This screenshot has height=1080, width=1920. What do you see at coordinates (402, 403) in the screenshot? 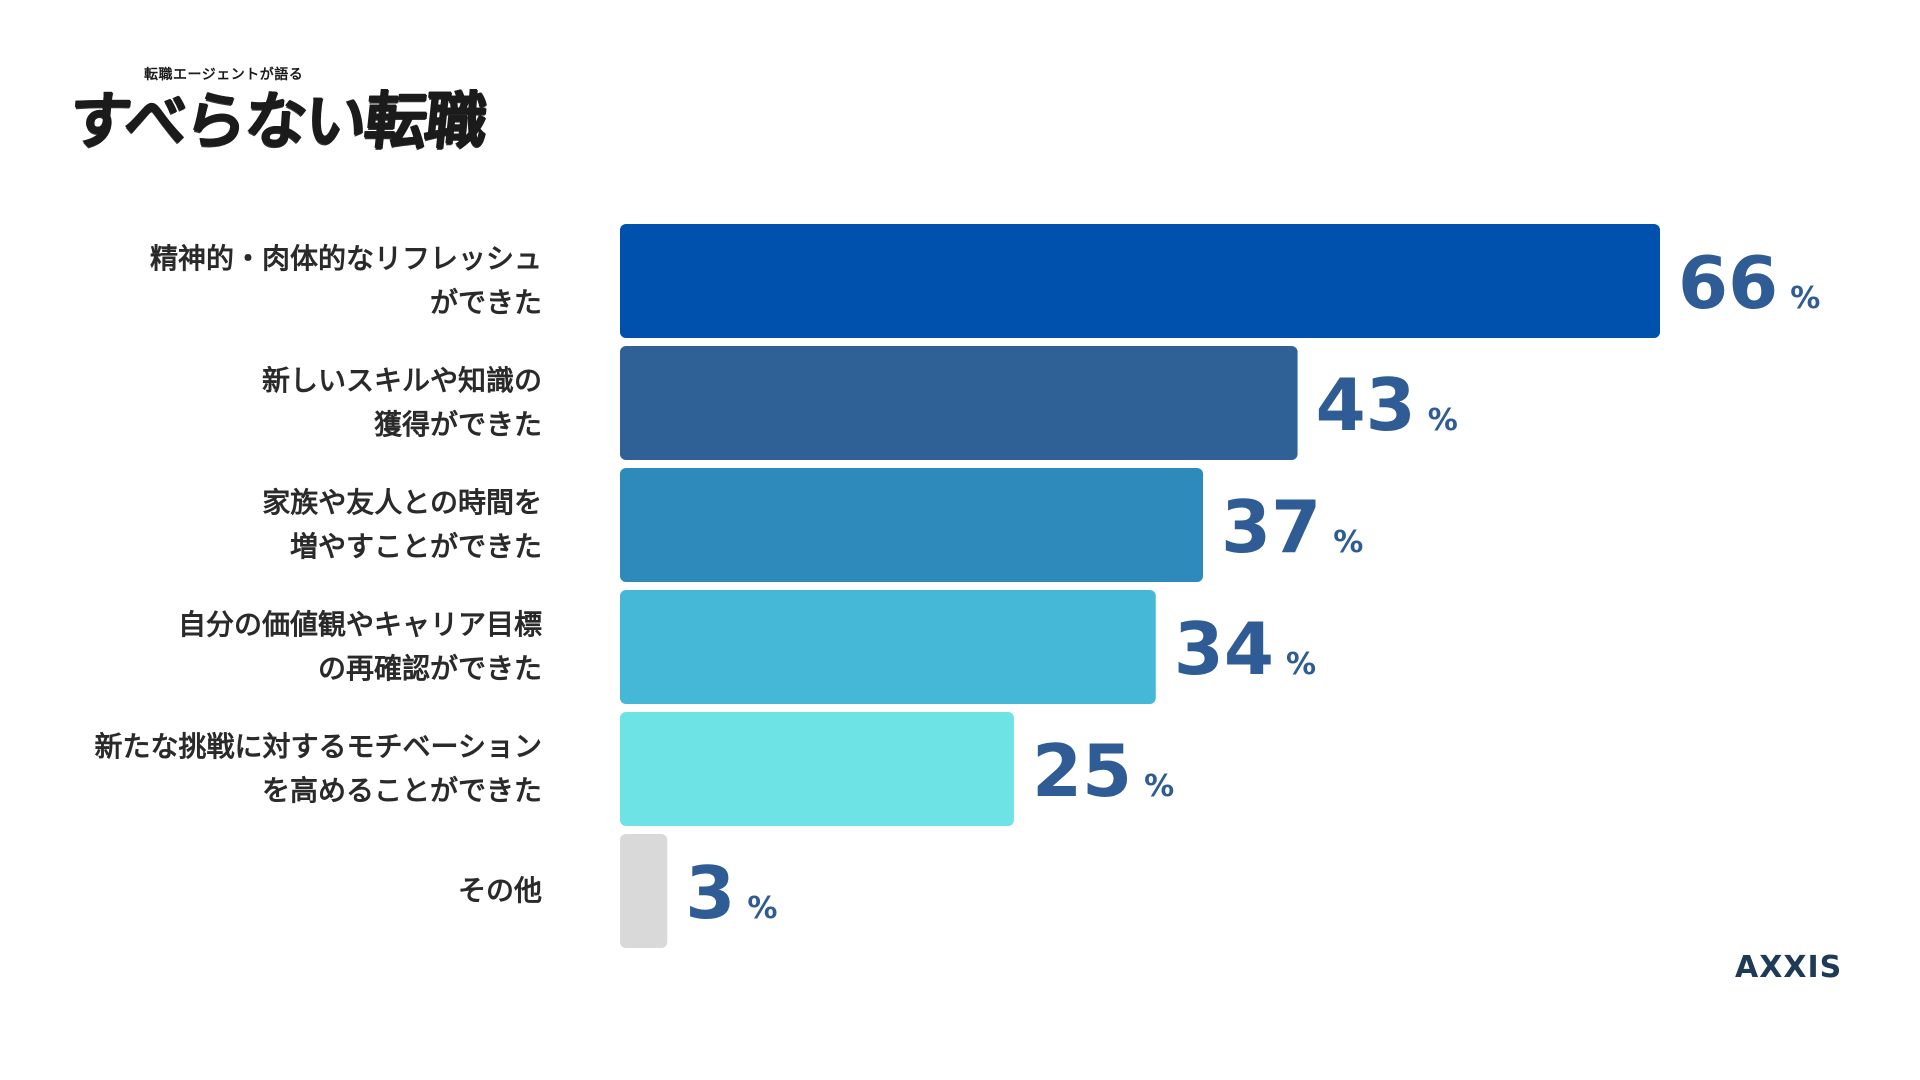
I see `category-label-2: 新しいスキルや知識の獲得ができた` at bounding box center [402, 403].